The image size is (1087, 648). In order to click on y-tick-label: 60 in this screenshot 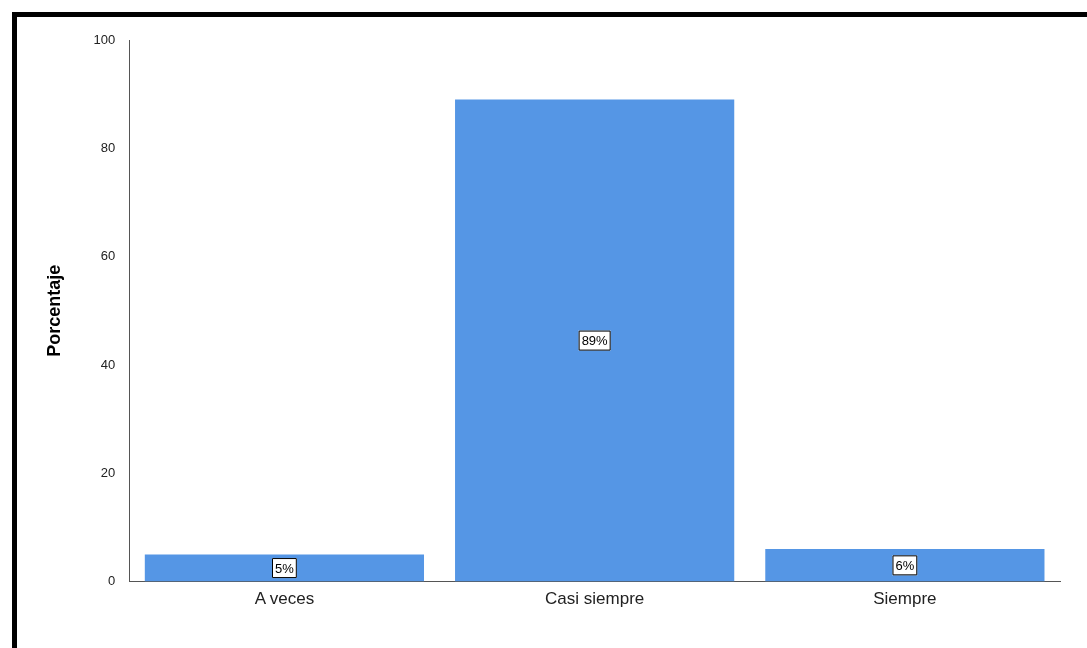, I will do `click(108, 256)`.